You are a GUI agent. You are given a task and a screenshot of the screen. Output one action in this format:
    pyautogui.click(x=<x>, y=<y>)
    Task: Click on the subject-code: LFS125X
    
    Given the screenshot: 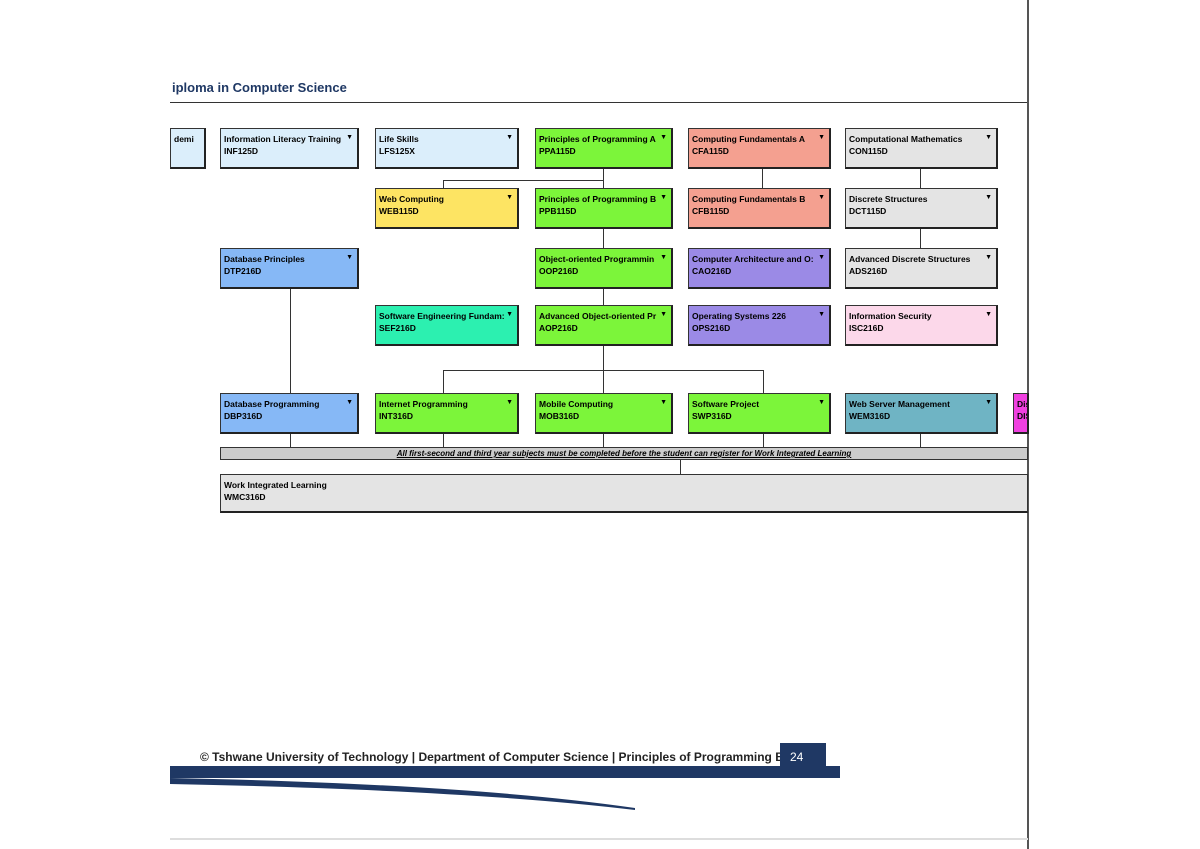 What is the action you would take?
    pyautogui.click(x=397, y=151)
    